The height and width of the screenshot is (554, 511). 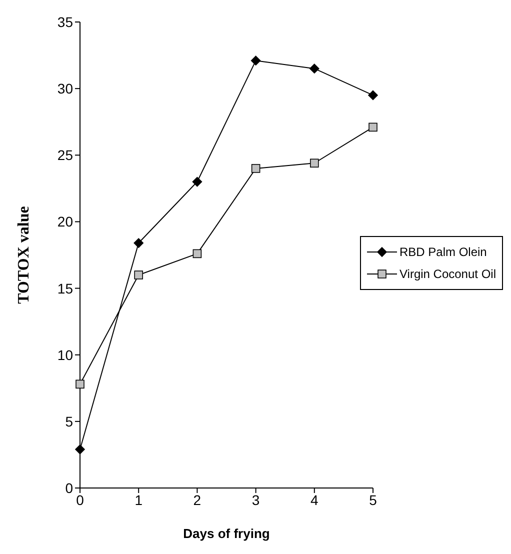 I want to click on x-tick-label: 5, so click(x=373, y=500).